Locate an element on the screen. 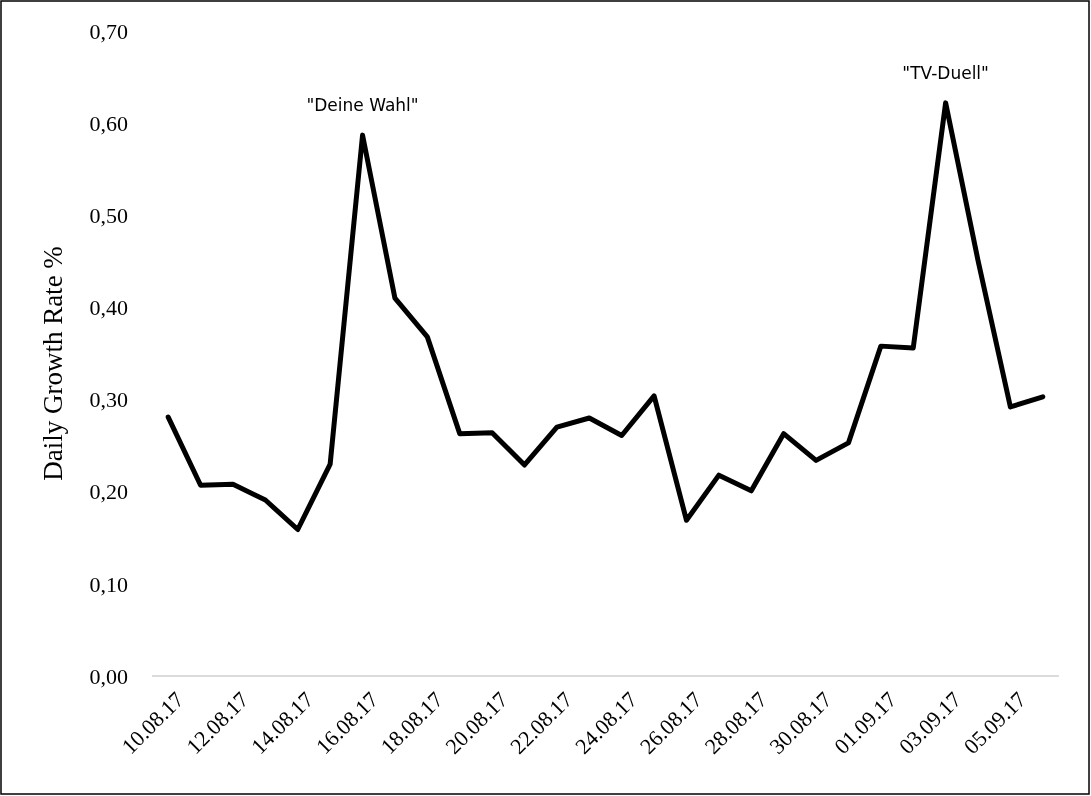 The width and height of the screenshot is (1091, 796). y-tick-label: 0,00 is located at coordinates (108, 676).